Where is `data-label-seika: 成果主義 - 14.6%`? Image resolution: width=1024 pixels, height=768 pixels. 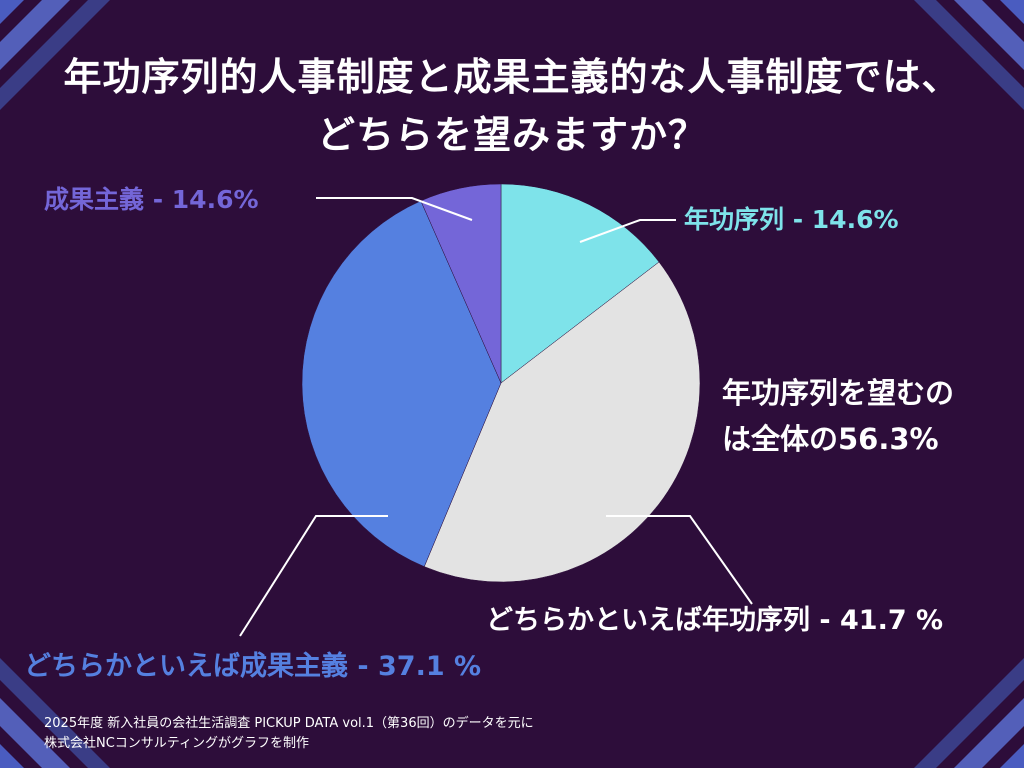
data-label-seika: 成果主義 - 14.6% is located at coordinates (151, 199).